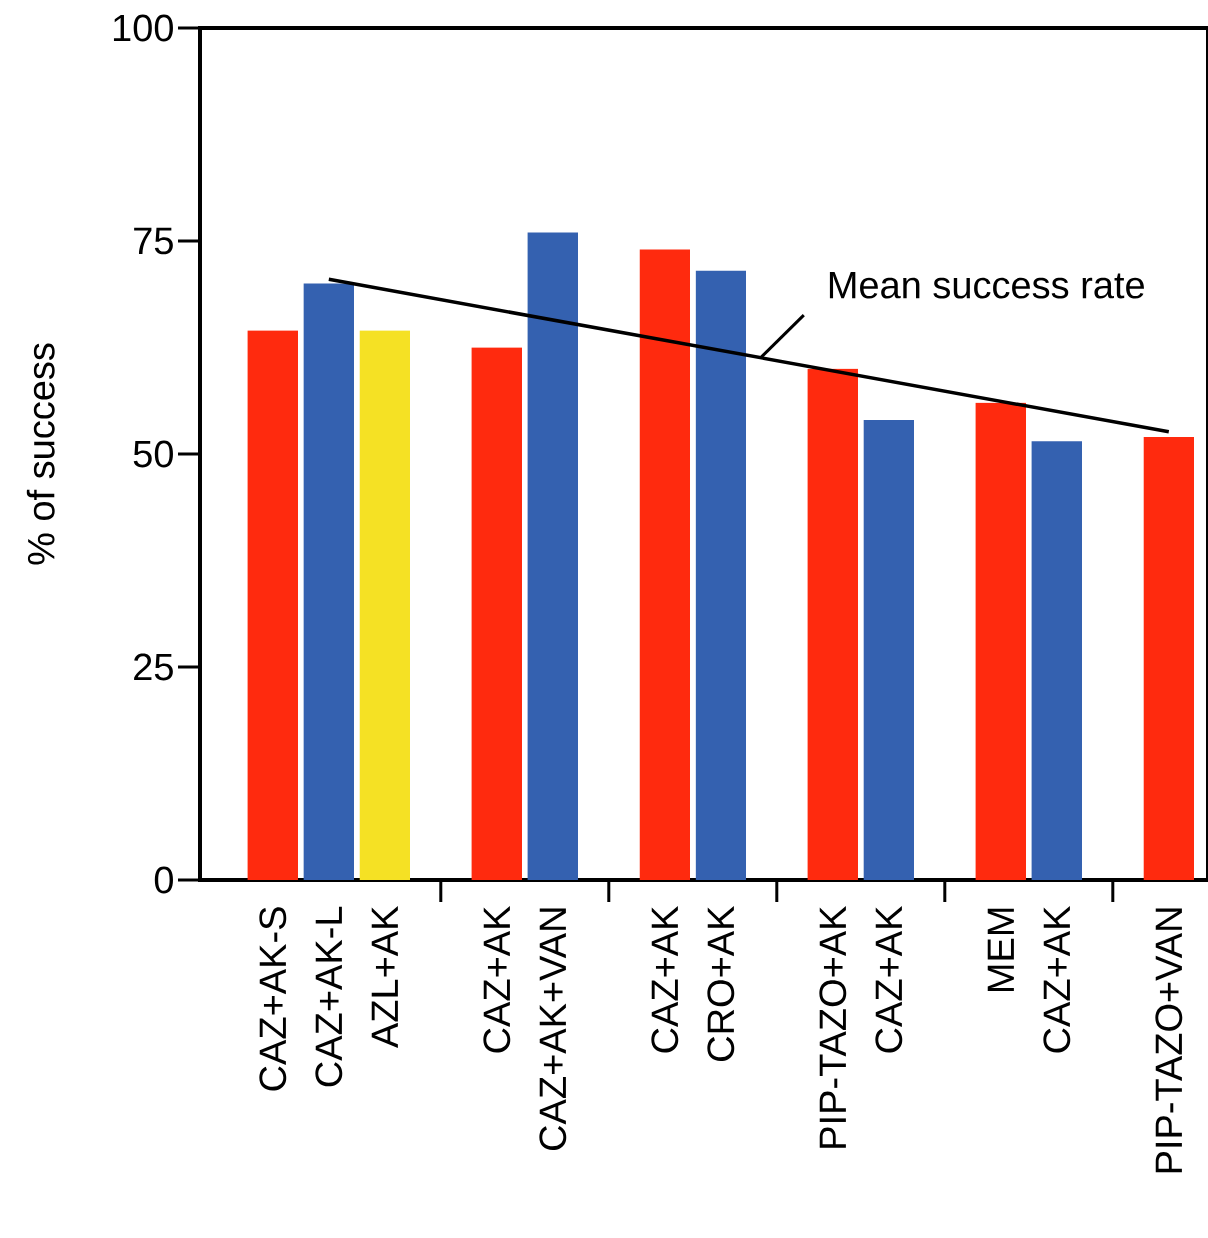  Describe the element at coordinates (143, 28) in the screenshot. I see `y-tick-label: 100` at that location.